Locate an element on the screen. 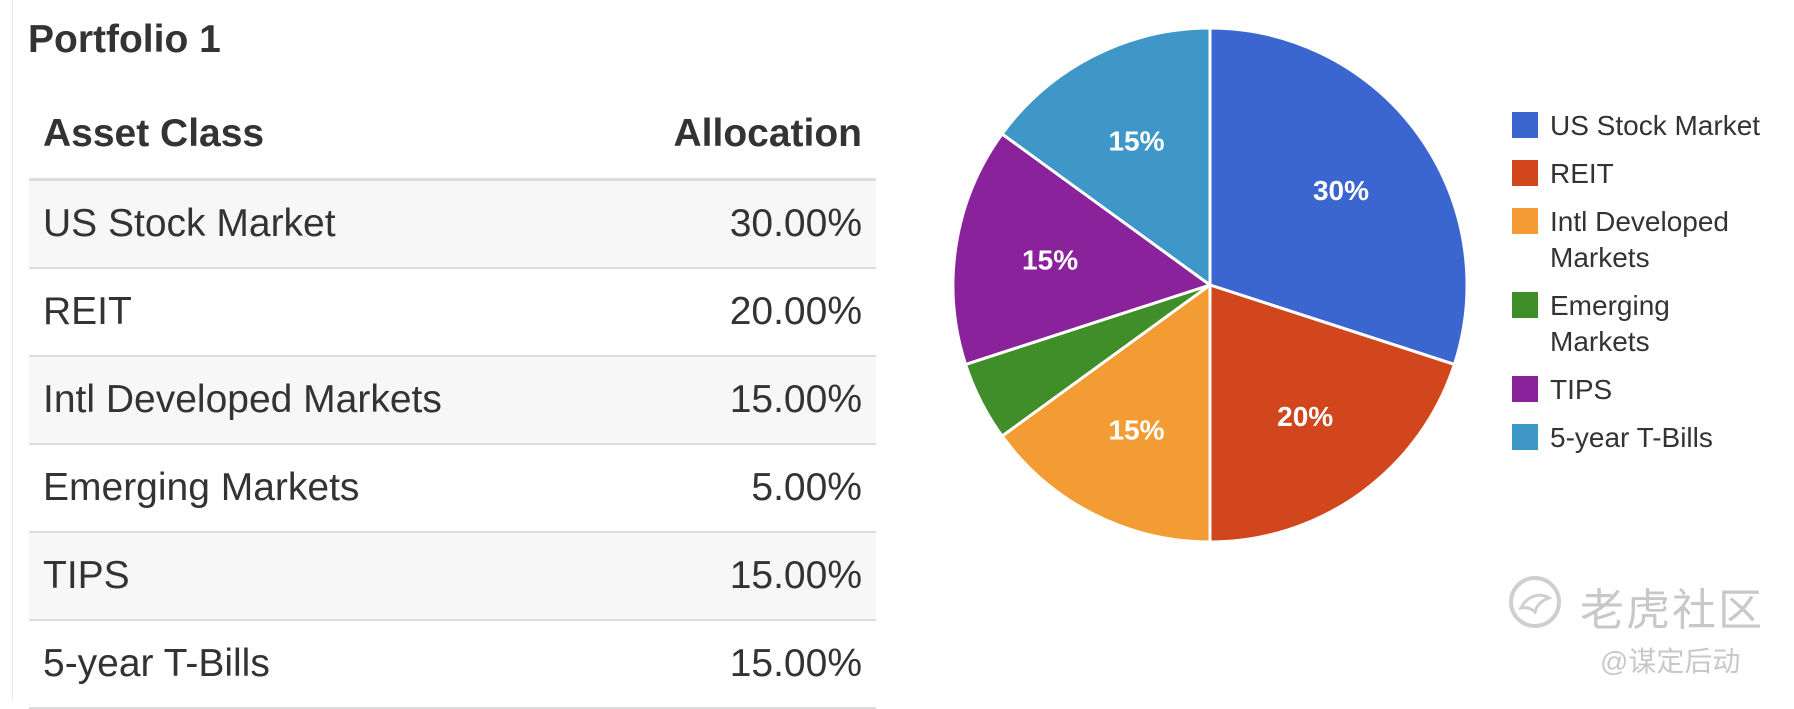  table-row: Emerging Markets 5.00% is located at coordinates (452, 488).